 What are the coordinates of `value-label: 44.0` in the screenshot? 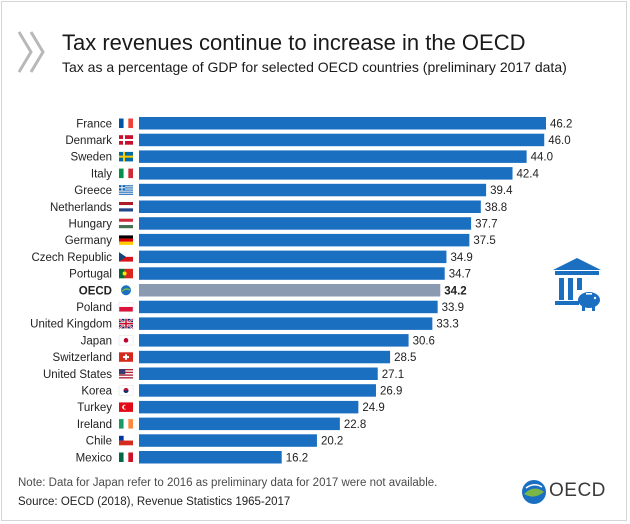 It's located at (542, 158).